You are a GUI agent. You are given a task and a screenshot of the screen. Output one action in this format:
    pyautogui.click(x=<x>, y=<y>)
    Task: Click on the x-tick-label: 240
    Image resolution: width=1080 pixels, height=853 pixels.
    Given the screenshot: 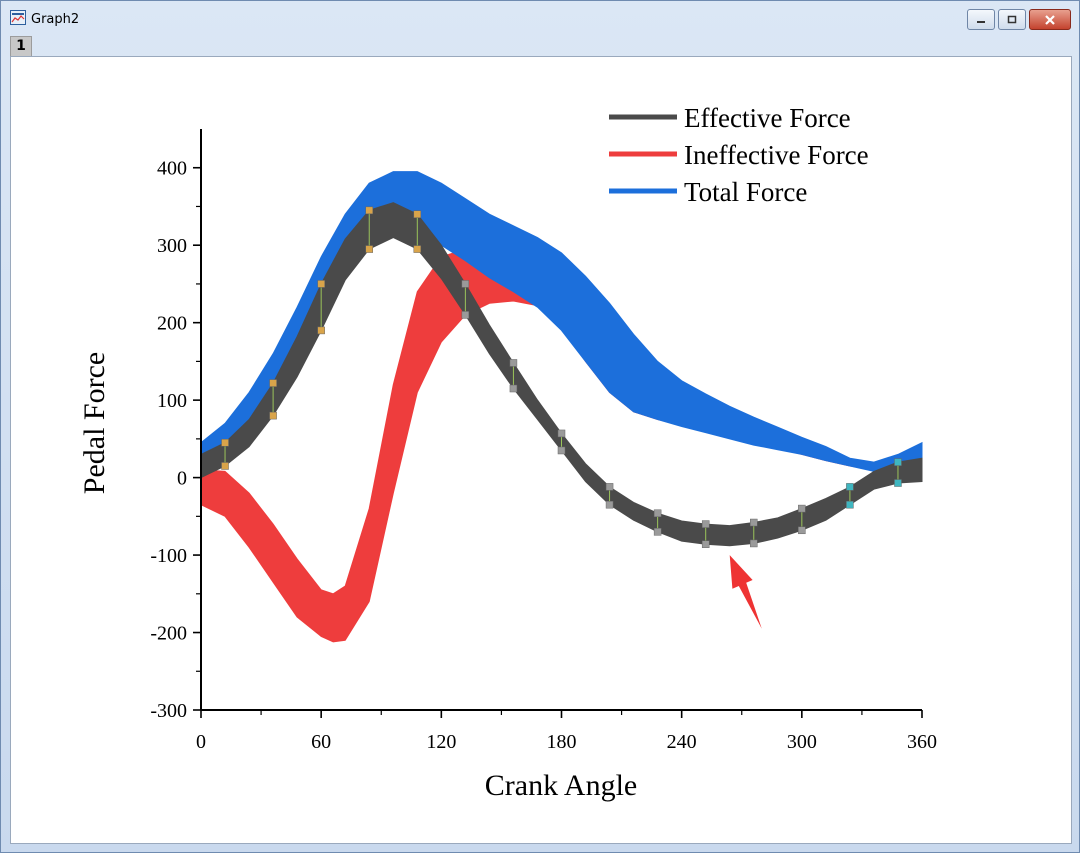 What is the action you would take?
    pyautogui.click(x=682, y=742)
    